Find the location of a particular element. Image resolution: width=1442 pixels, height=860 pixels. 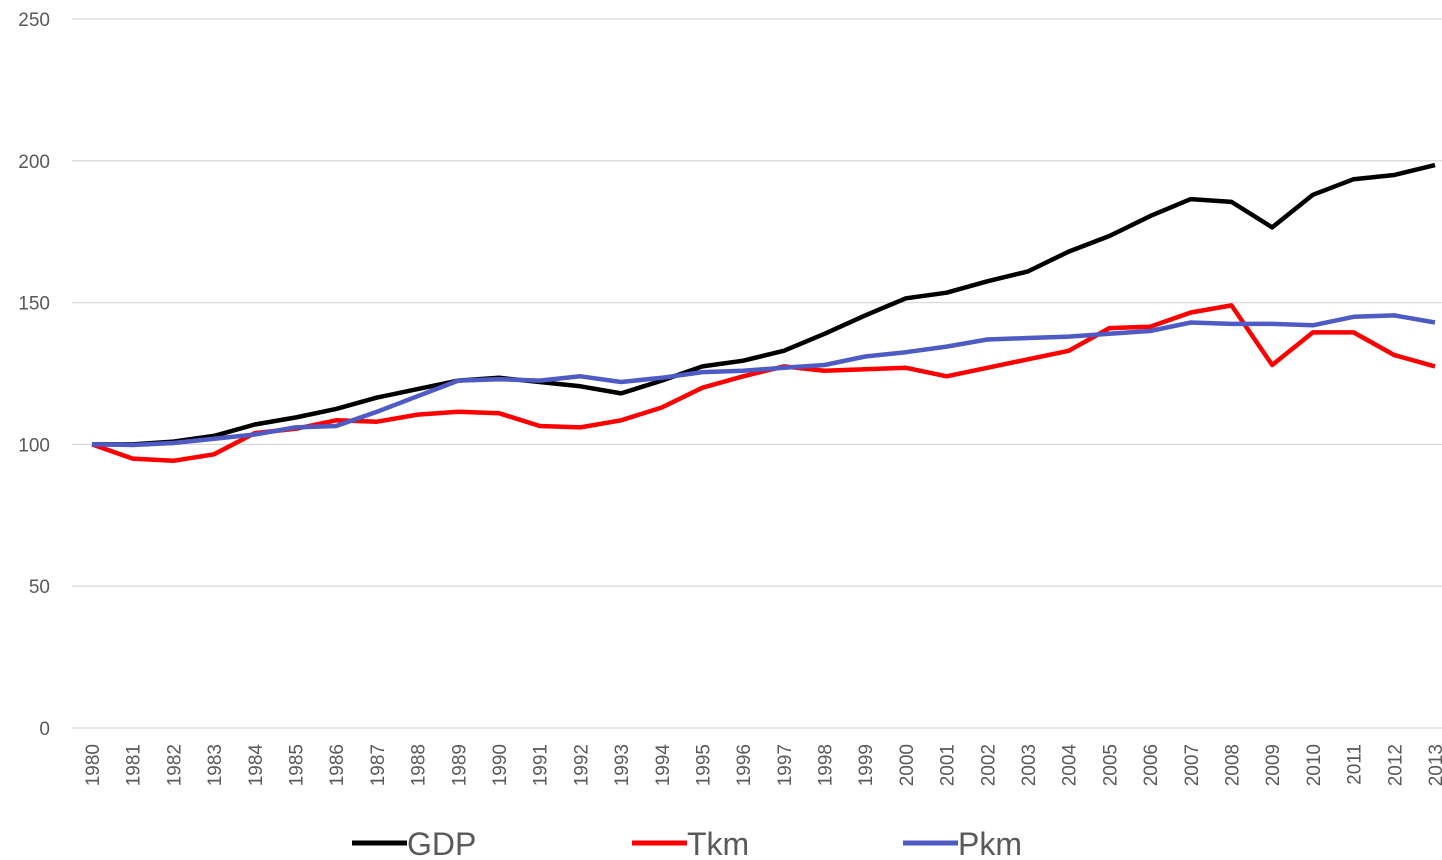

legend-item: Pkm is located at coordinates (962, 843).